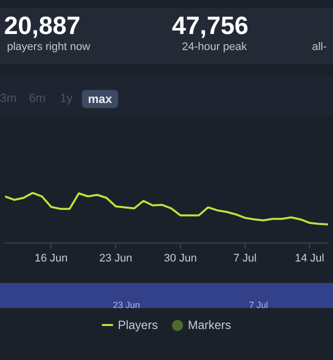  I want to click on legend-label: Markers, so click(210, 325).